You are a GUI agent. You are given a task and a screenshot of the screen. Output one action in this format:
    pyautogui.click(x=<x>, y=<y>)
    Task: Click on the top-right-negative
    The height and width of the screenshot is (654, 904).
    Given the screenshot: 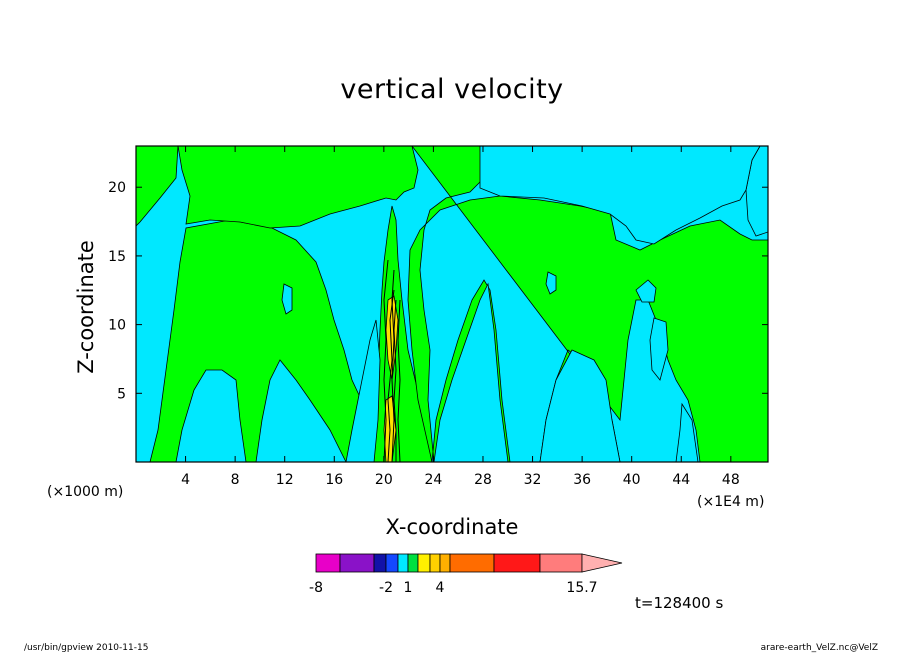 What is the action you would take?
    pyautogui.click(x=620, y=195)
    